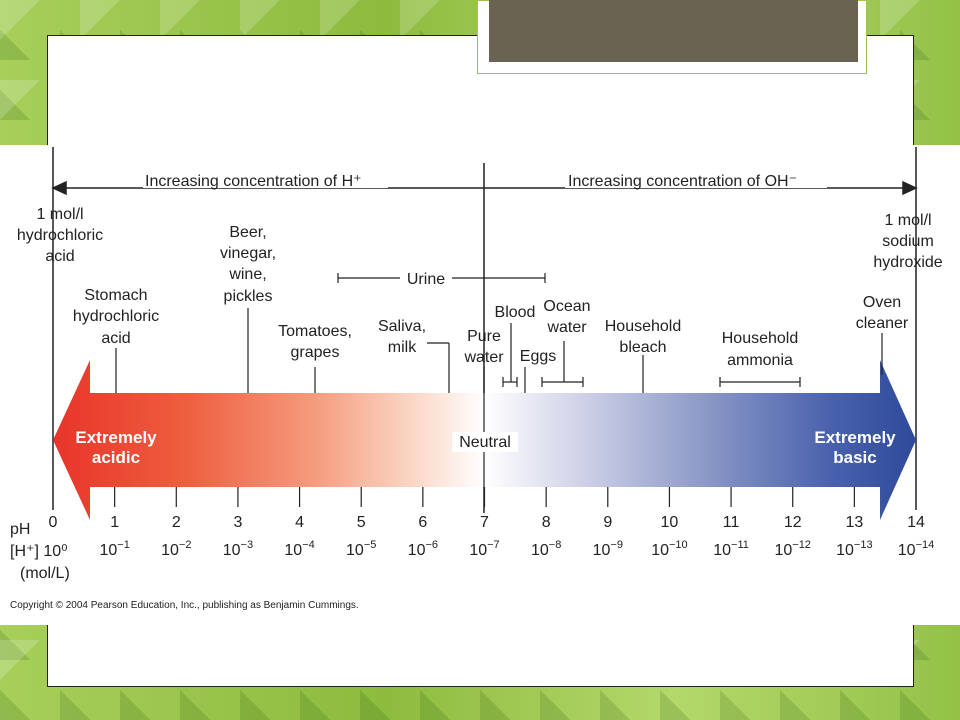 Image resolution: width=960 pixels, height=720 pixels. Describe the element at coordinates (907, 262) in the screenshot. I see `naoh-label-3: hydroxide` at that location.